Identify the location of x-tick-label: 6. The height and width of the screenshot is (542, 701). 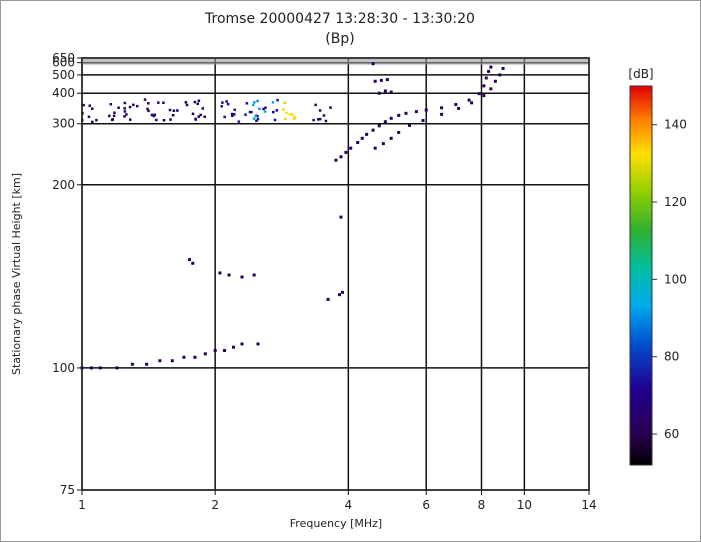
(426, 505).